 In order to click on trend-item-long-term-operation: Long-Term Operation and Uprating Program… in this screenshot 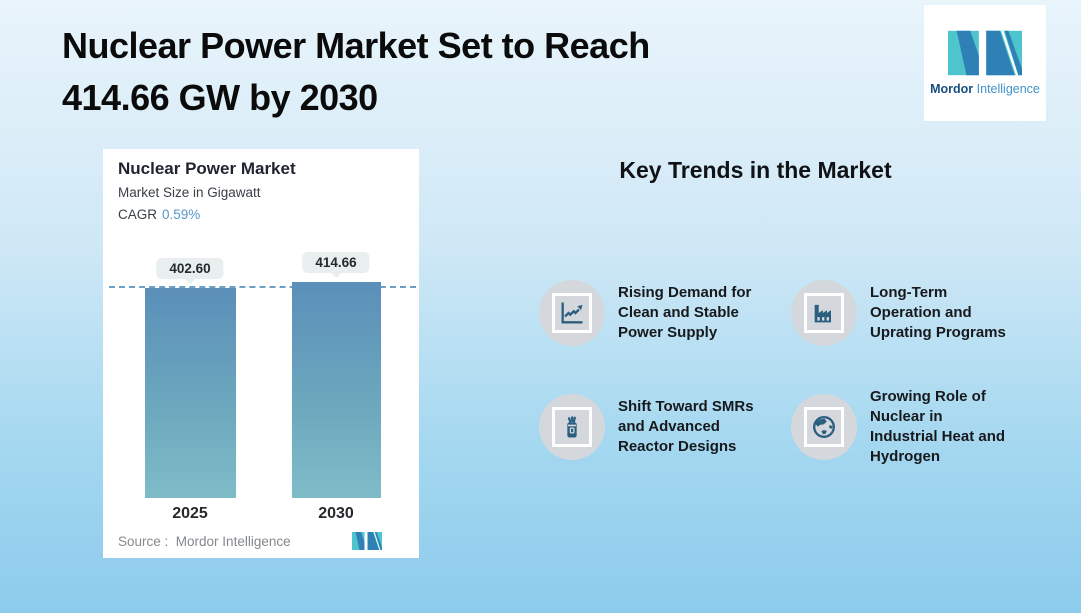, I will do `click(918, 313)`.